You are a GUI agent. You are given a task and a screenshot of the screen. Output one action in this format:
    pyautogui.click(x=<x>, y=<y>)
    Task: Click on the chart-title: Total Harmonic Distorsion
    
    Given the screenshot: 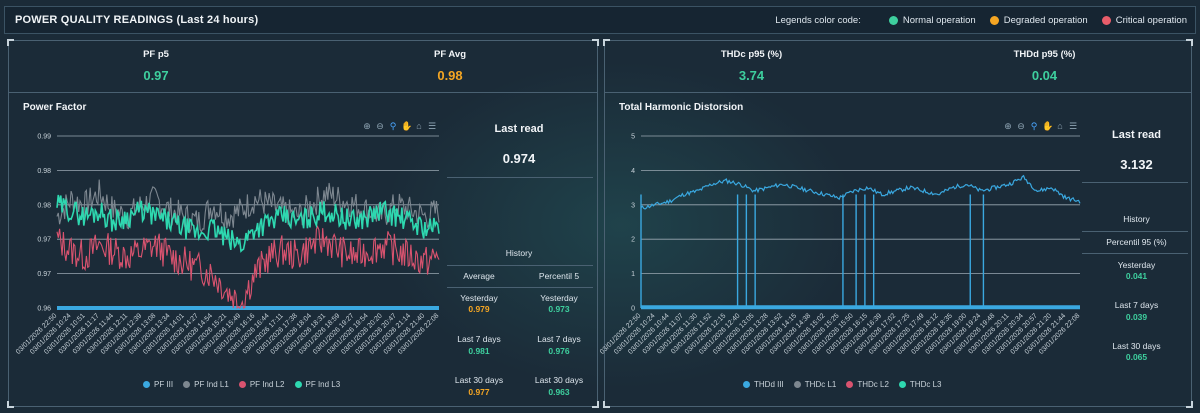 What is the action you would take?
    pyautogui.click(x=681, y=107)
    